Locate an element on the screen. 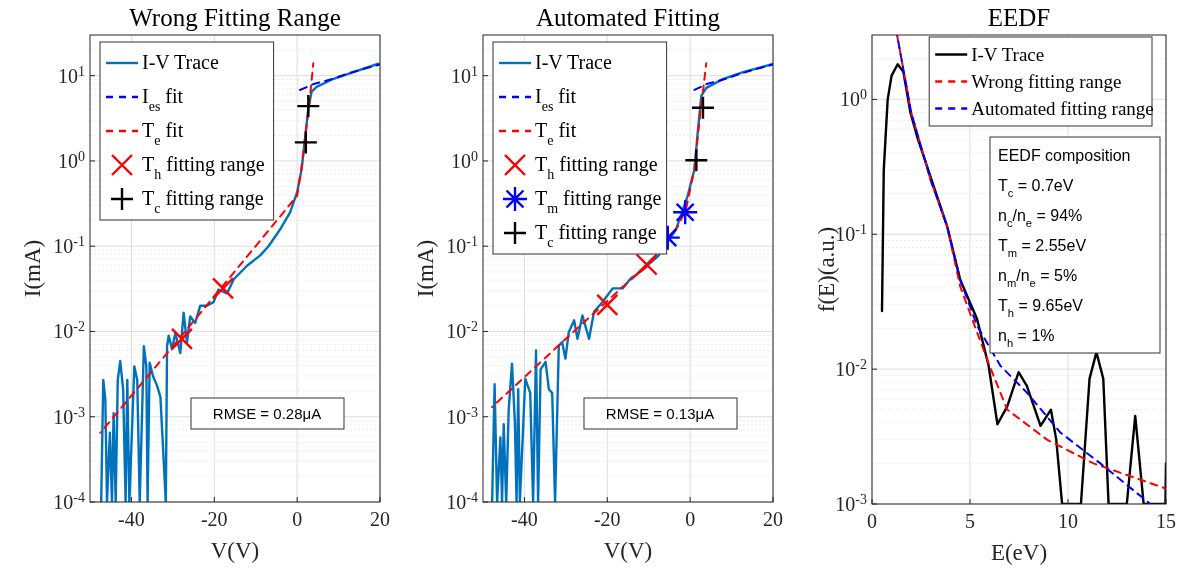 The width and height of the screenshot is (1185, 581). x-tick-label: 10 is located at coordinates (1068, 521).